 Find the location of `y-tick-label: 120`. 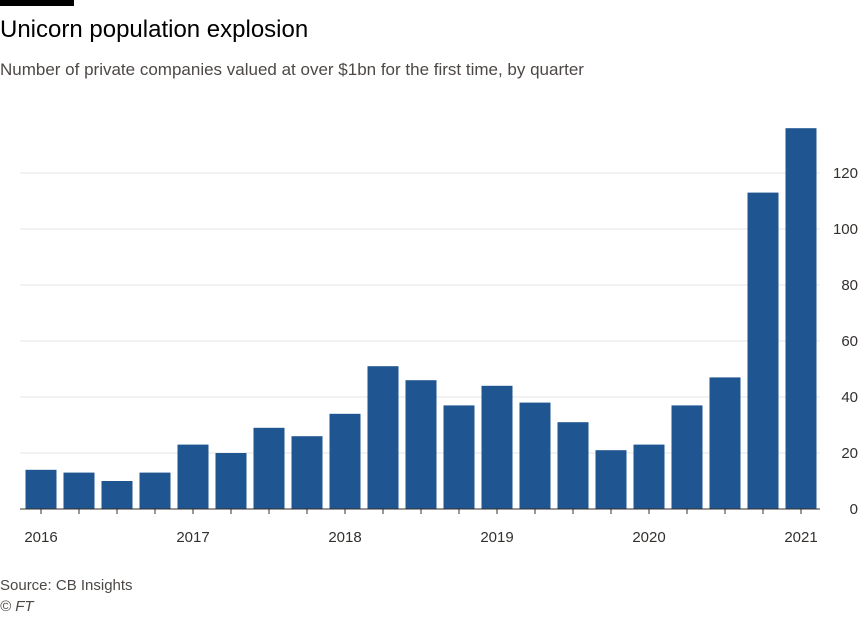

y-tick-label: 120 is located at coordinates (845, 173).